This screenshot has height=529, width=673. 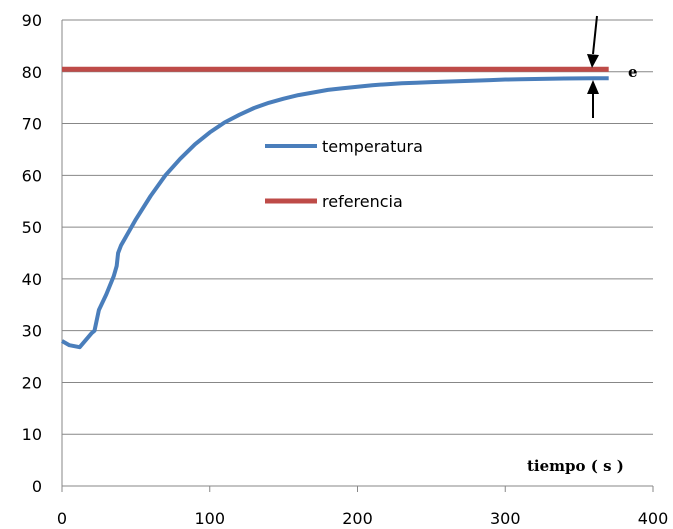 What do you see at coordinates (32, 331) in the screenshot?
I see `y-tick-label-3: 30` at bounding box center [32, 331].